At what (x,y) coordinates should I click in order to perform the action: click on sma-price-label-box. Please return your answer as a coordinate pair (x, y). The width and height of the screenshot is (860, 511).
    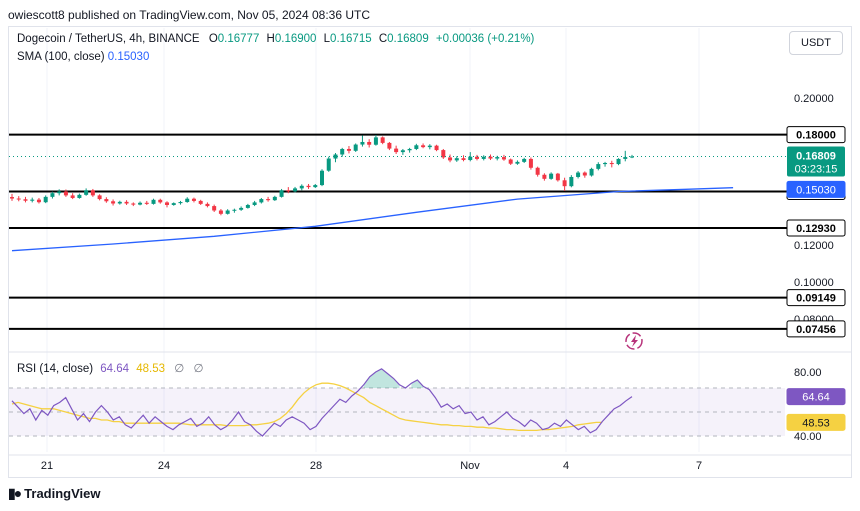
    Looking at the image, I should click on (816, 189).